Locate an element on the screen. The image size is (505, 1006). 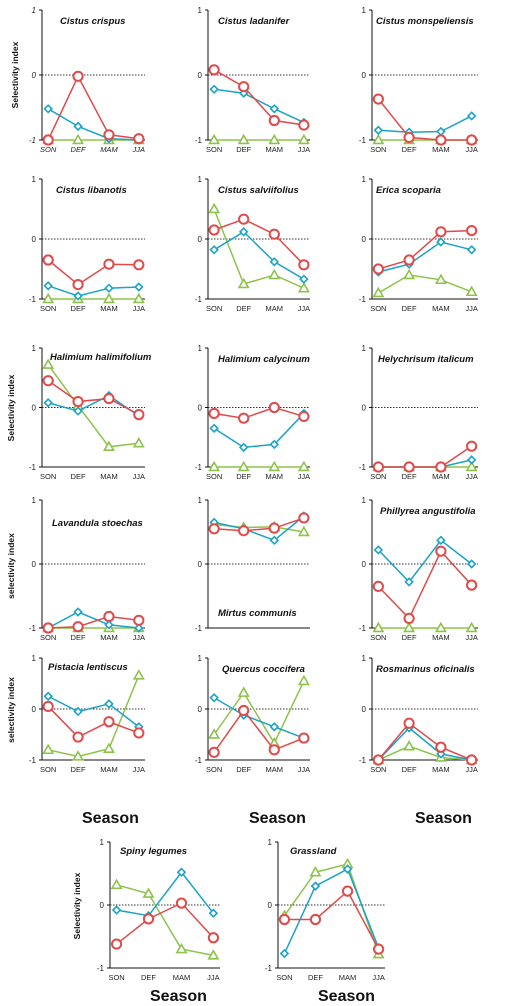
panel-title: Cistus ladanifer is located at coordinates (254, 21).